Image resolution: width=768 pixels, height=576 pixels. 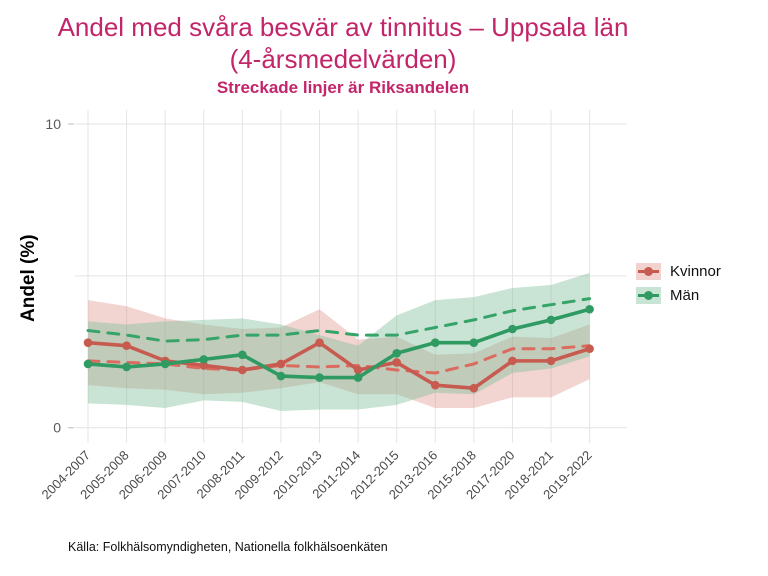 I want to click on confidence-band, so click(x=339, y=354).